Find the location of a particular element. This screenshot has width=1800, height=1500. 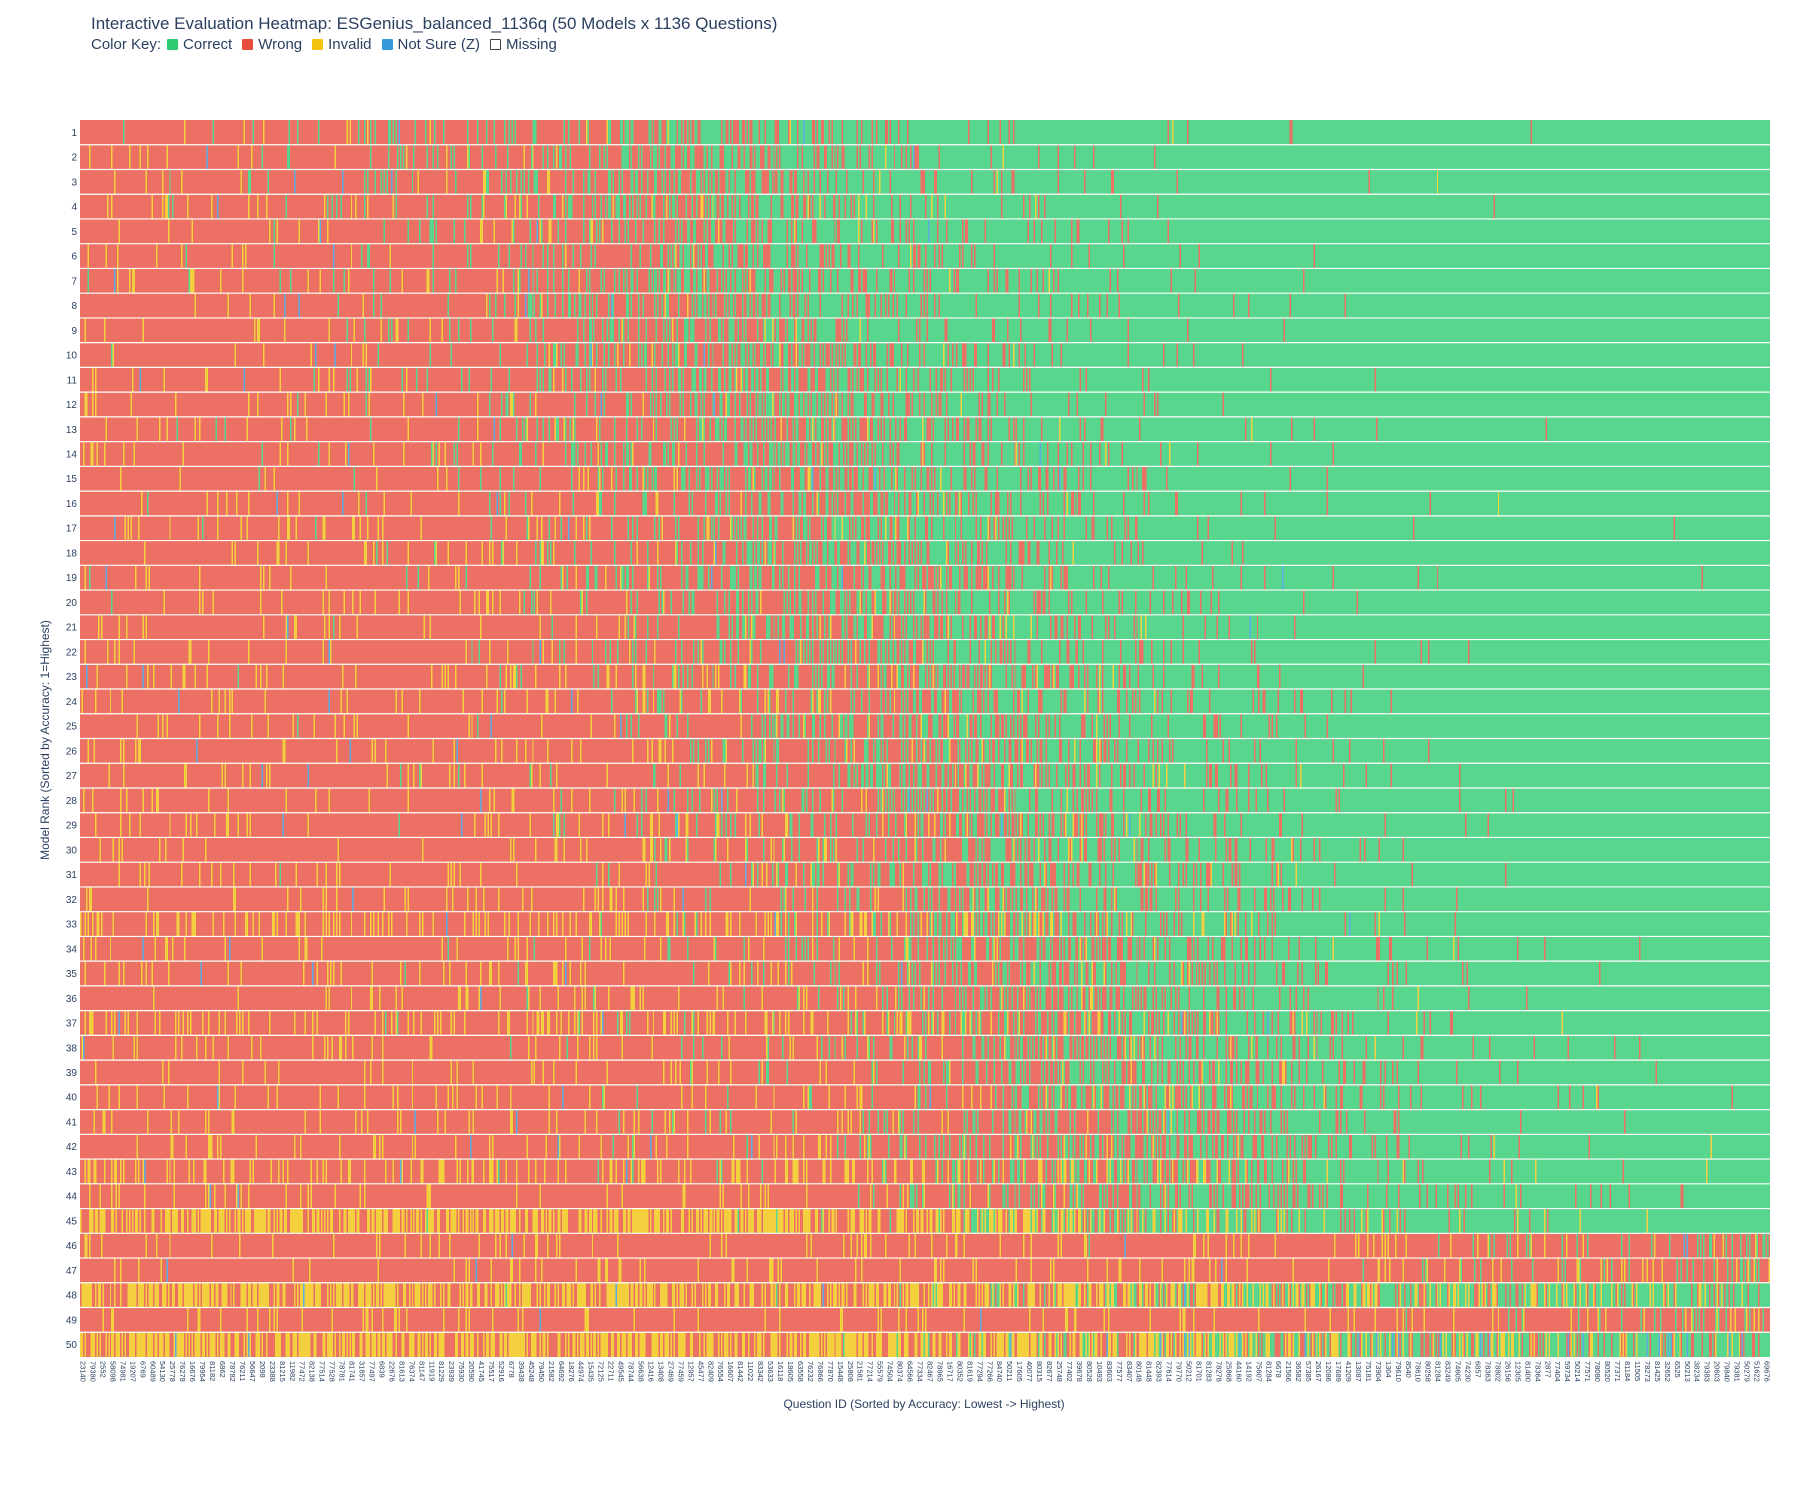

x-tick-label: 25778 is located at coordinates (172, 1371).